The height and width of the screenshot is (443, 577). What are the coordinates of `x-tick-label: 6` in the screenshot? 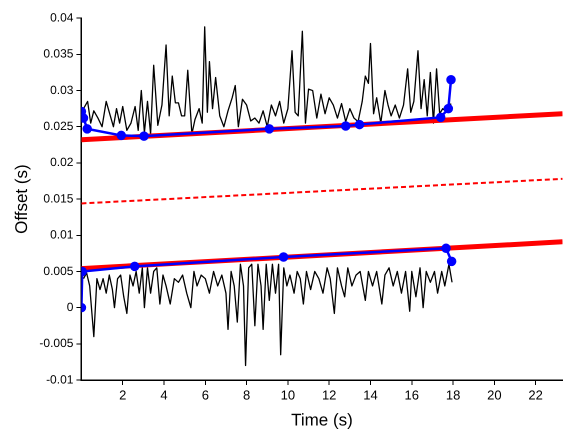 It's located at (205, 394).